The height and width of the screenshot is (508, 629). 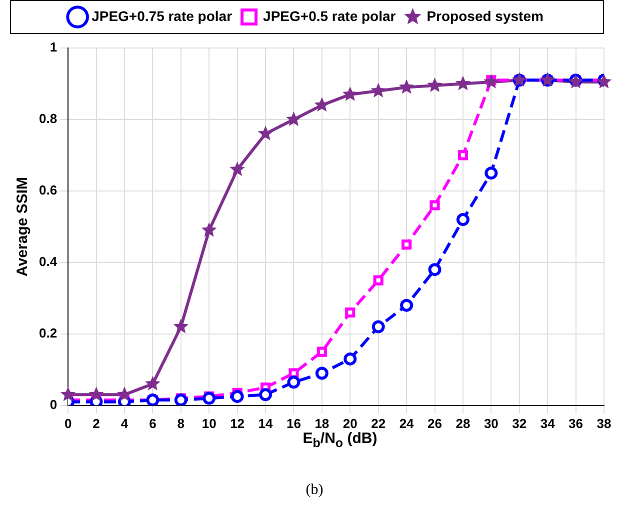 I want to click on x-tick-label: 14, so click(x=266, y=423).